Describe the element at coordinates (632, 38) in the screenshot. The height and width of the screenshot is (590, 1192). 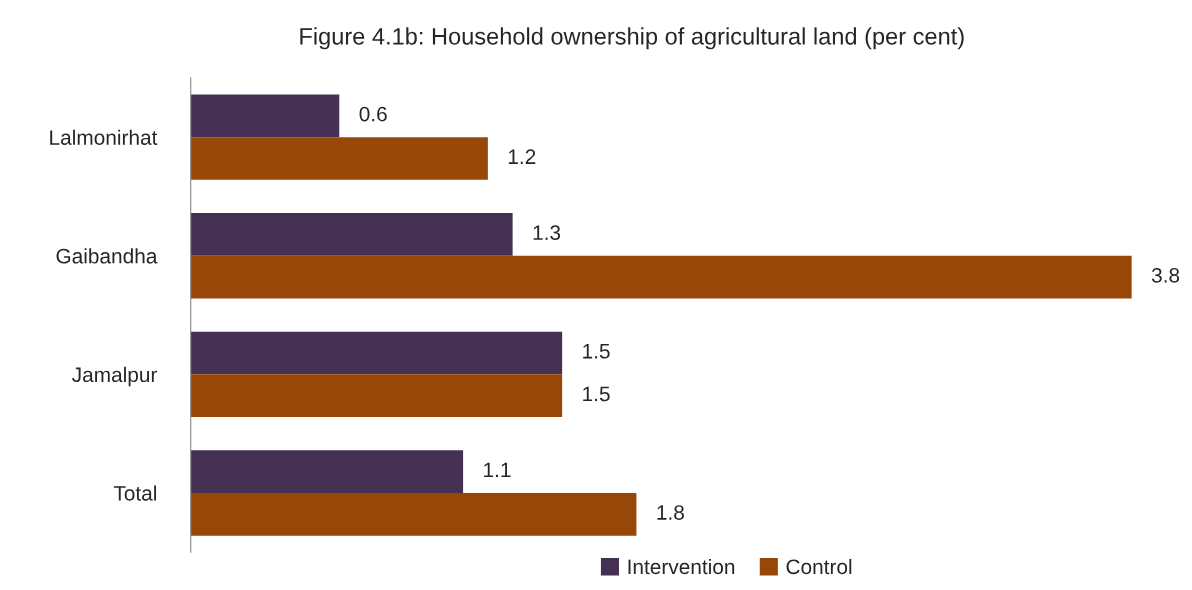
I see `chart-title: Figure 4.1b: Household ownership of agricultural land (per cent)` at that location.